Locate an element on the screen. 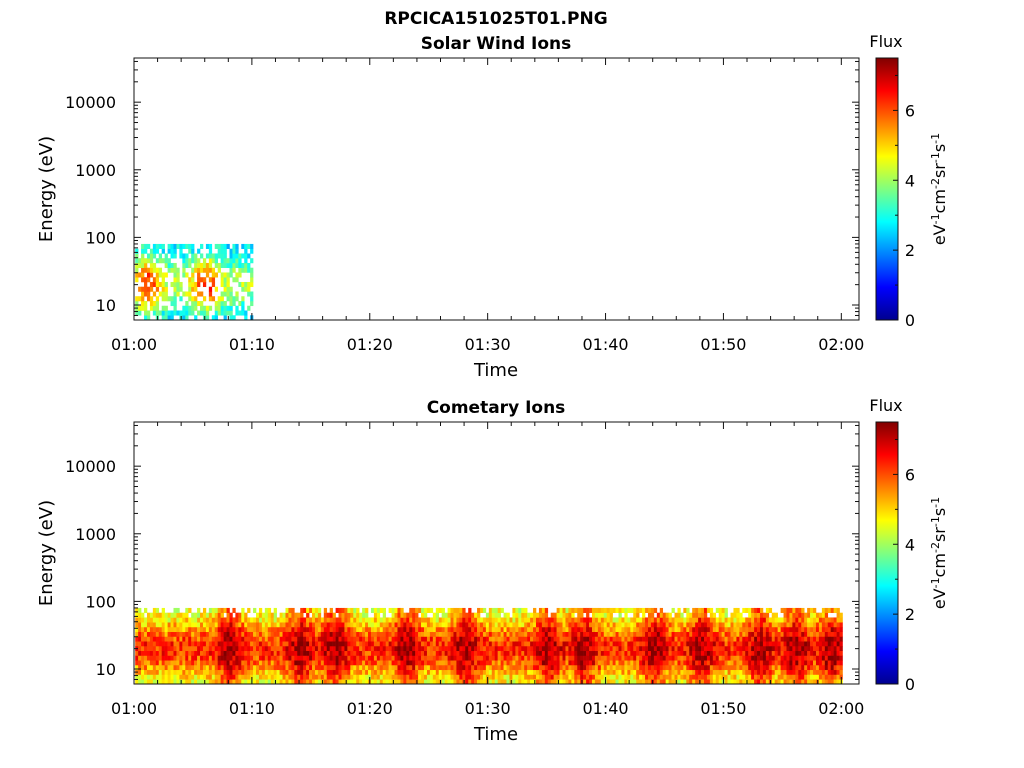 The width and height of the screenshot is (1024, 768). panel-title-solar-wind: Solar Wind Ions is located at coordinates (496, 44).